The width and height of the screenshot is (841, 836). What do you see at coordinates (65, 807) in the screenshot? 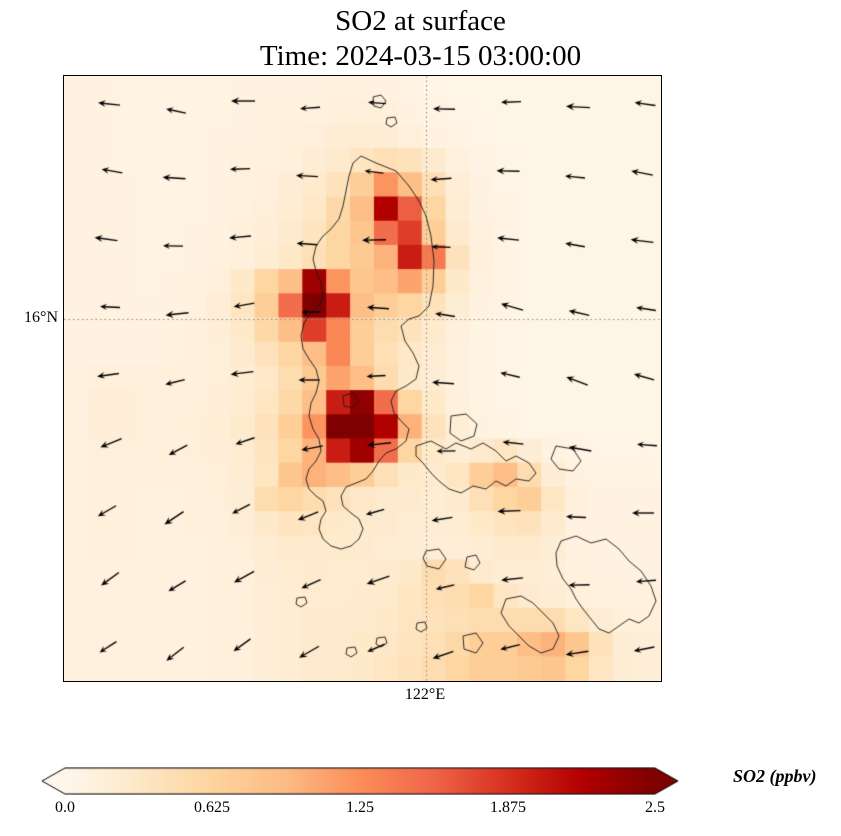
I see `colorbar-tick-label: 0.0` at bounding box center [65, 807].